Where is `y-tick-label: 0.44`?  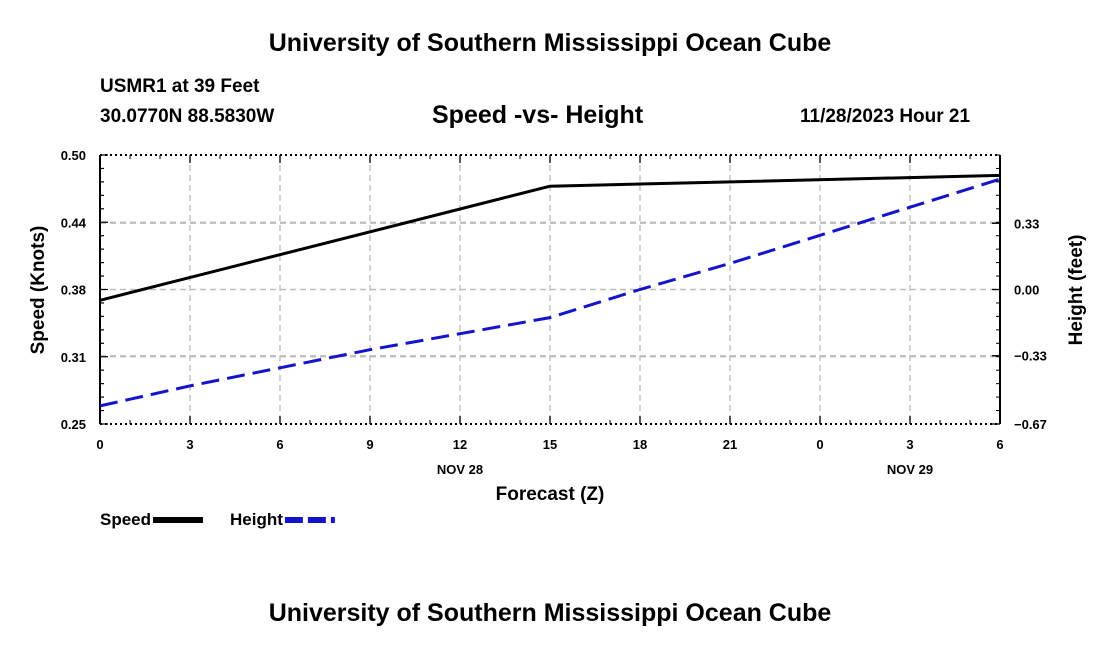
y-tick-label: 0.44 is located at coordinates (74, 222).